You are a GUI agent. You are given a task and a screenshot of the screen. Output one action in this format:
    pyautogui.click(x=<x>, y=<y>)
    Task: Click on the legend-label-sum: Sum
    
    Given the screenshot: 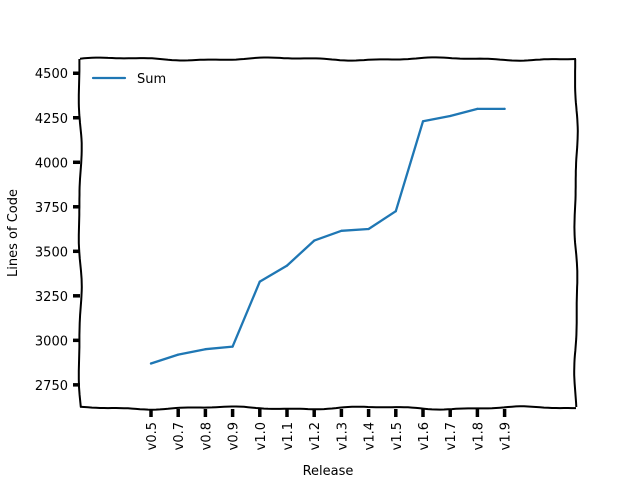 What is the action you would take?
    pyautogui.click(x=151, y=79)
    